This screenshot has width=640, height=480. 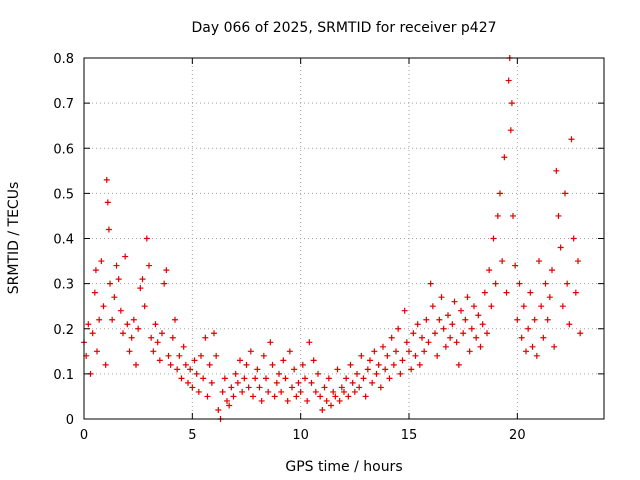 I want to click on y-tick-label: 0.2, so click(x=63, y=330).